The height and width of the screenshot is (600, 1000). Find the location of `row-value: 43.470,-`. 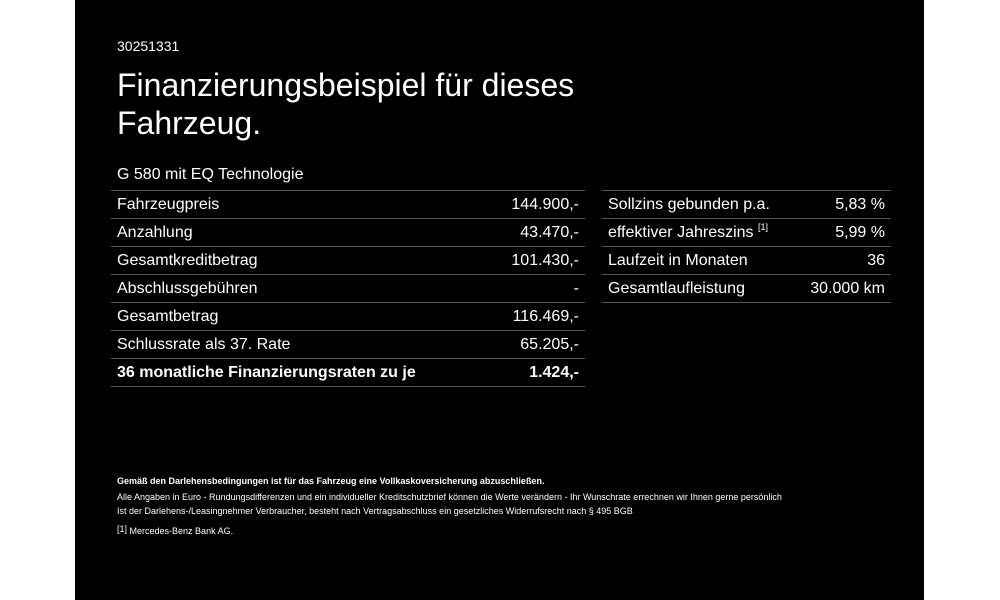

row-value: 43.470,- is located at coordinates (536, 232).